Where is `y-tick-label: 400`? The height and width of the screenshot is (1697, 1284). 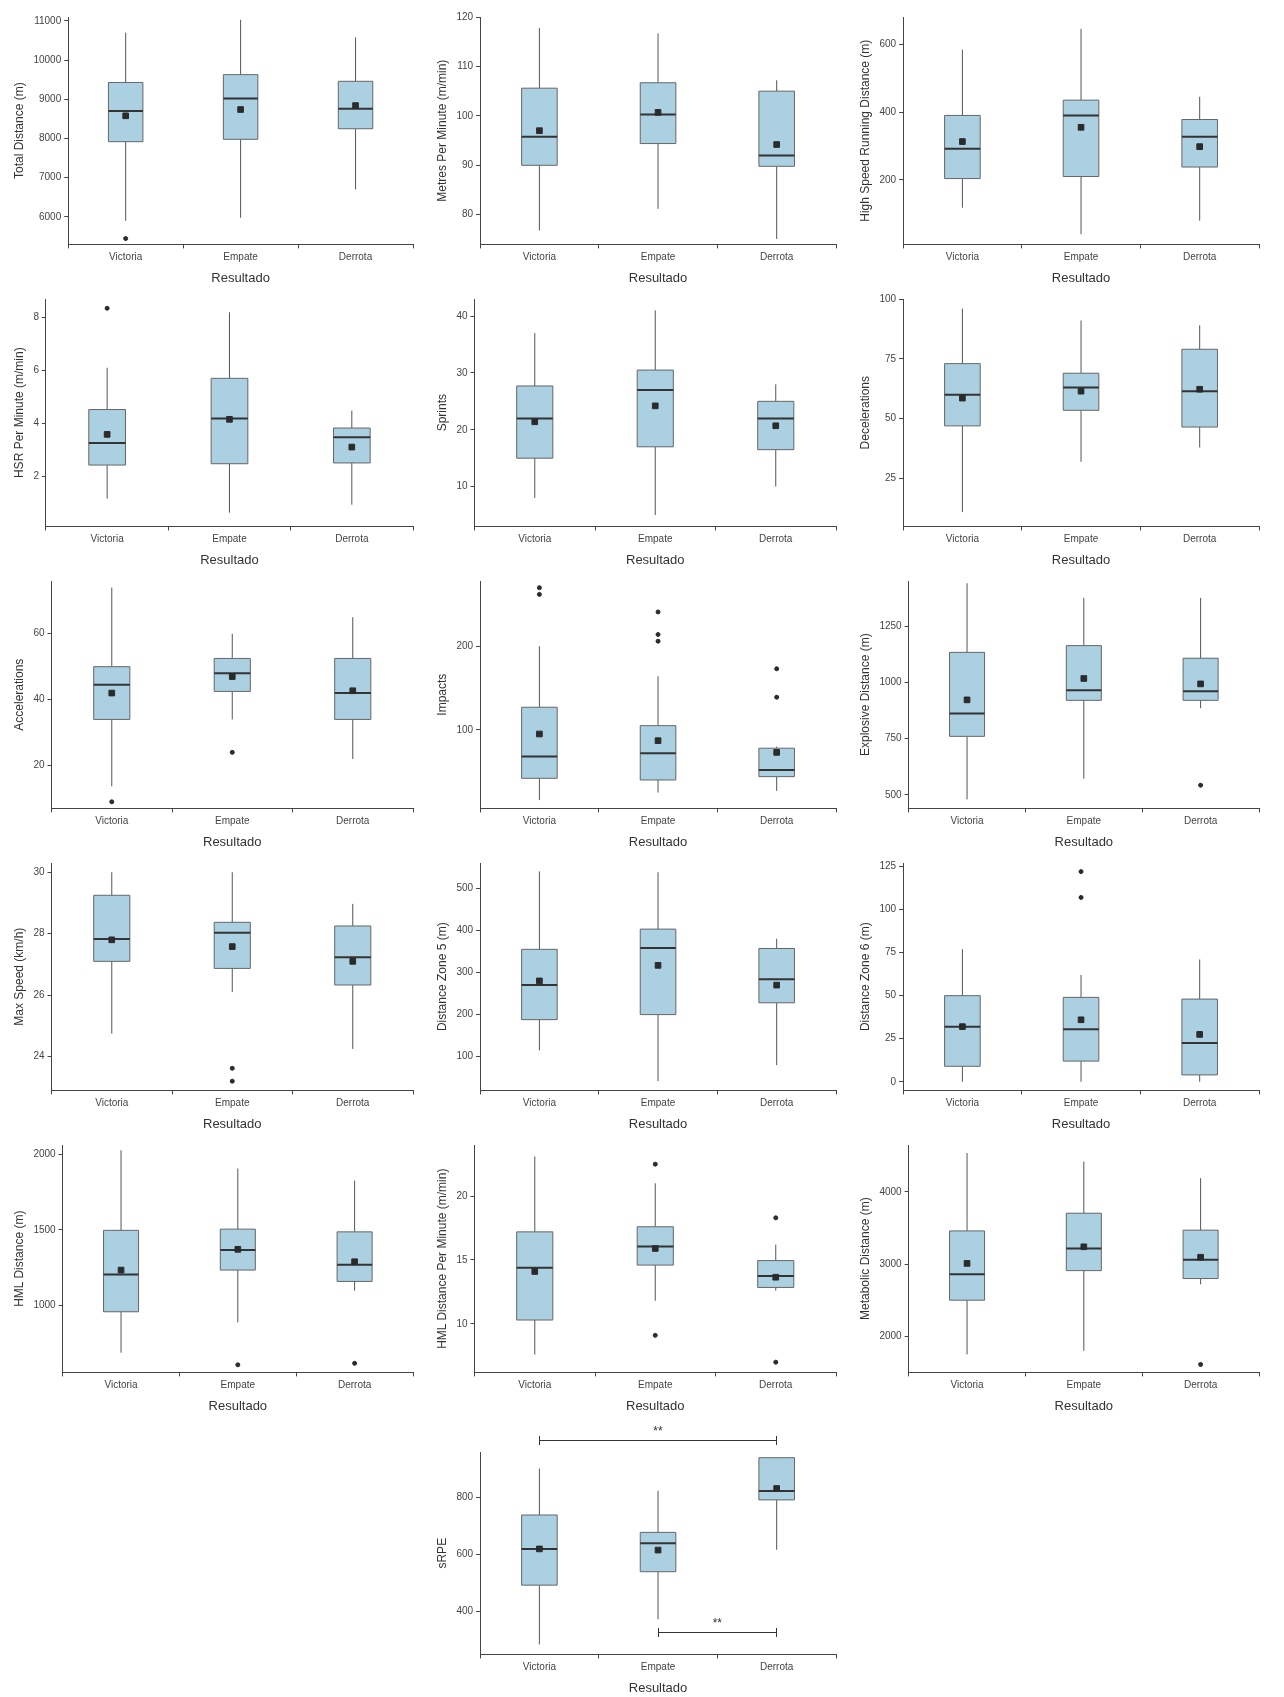
y-tick-label: 400 is located at coordinates (888, 111).